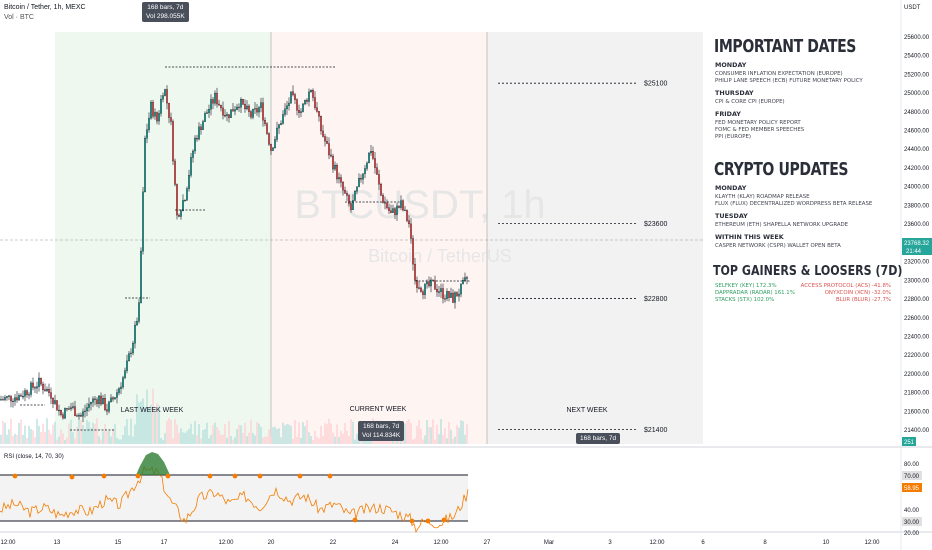 The height and width of the screenshot is (550, 932). I want to click on gainer-item: STACKS (STX) 102.0%, so click(745, 300).